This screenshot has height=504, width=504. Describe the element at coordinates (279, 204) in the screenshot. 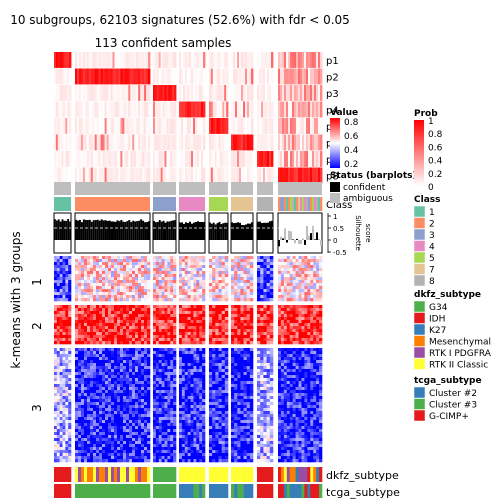

I see `class-cell-mixed` at that location.